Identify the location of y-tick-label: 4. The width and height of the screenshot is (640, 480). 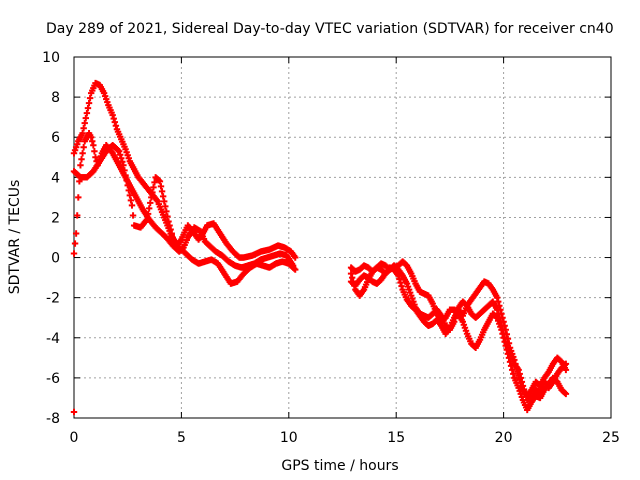
(55, 178).